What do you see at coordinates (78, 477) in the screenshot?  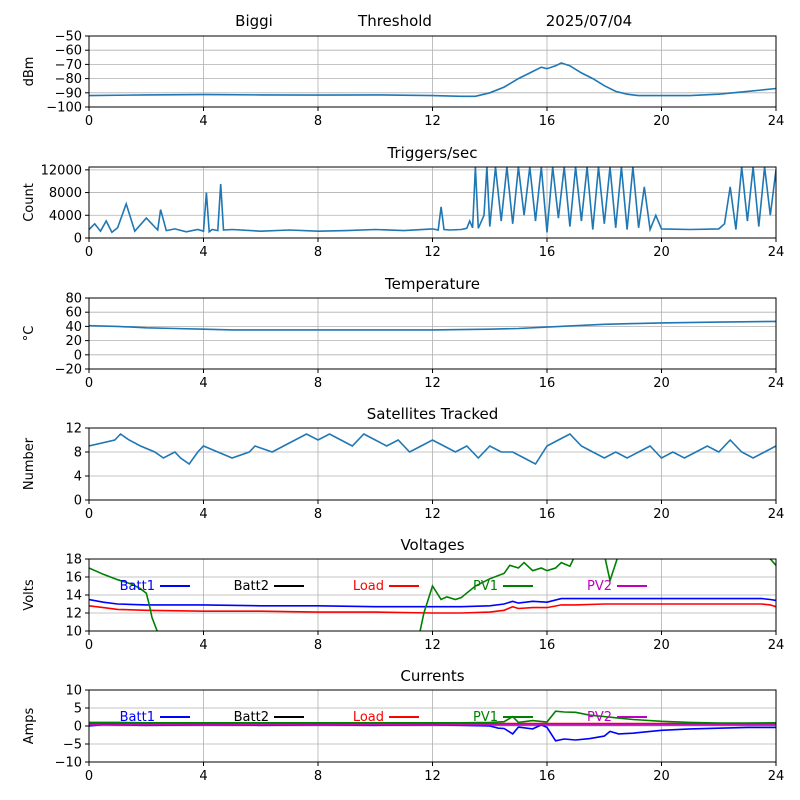 I see `y-tick-label: 4` at bounding box center [78, 477].